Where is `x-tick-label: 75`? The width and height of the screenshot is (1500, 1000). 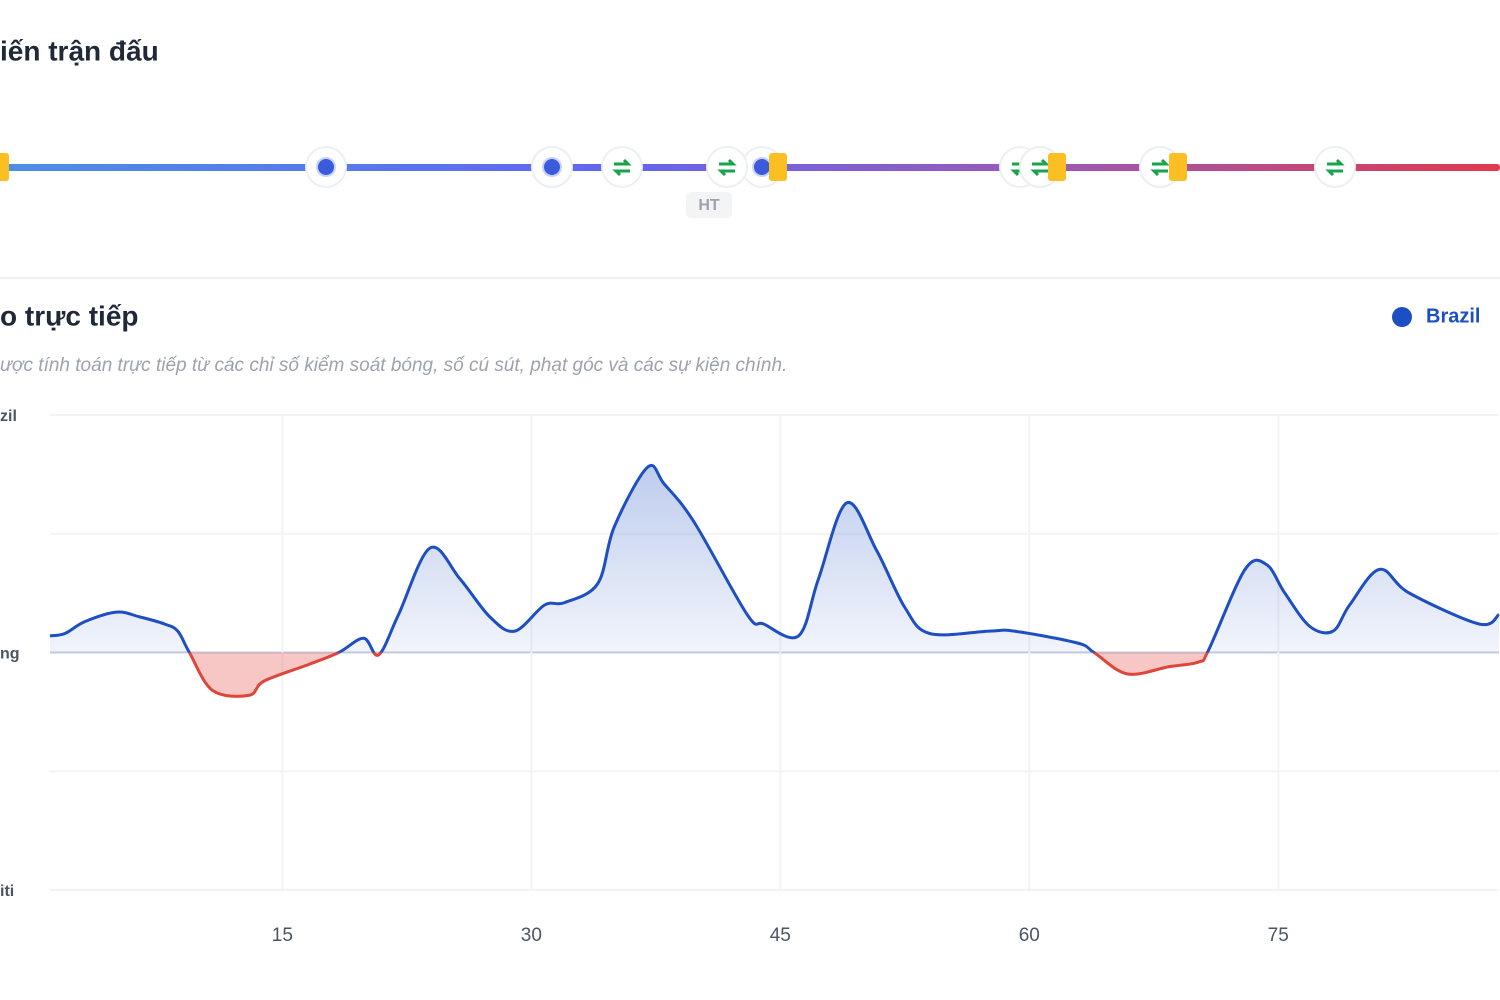
x-tick-label: 75 is located at coordinates (1278, 935).